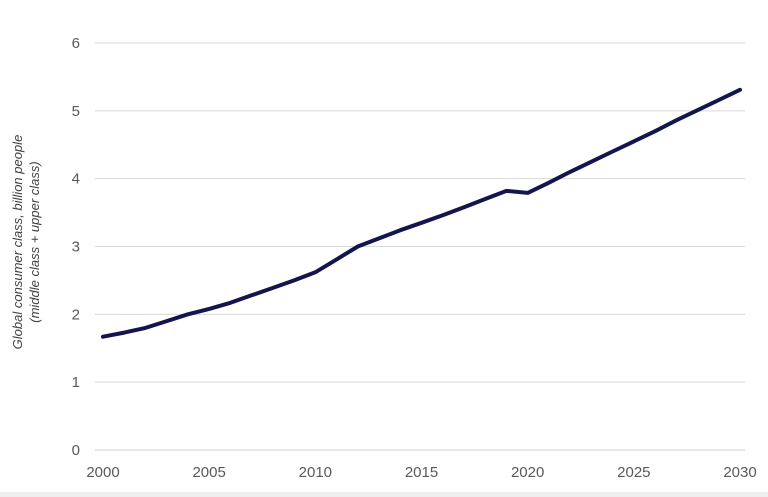  I want to click on x-tick-label-2010: 2010, so click(315, 472).